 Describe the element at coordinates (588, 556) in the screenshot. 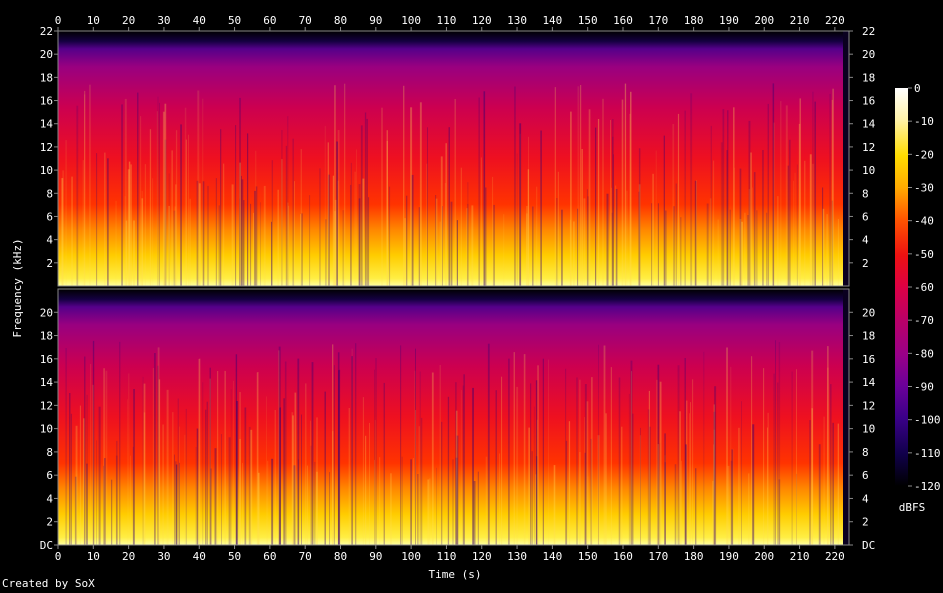

I see `x-tick-label-bottom: 150` at that location.